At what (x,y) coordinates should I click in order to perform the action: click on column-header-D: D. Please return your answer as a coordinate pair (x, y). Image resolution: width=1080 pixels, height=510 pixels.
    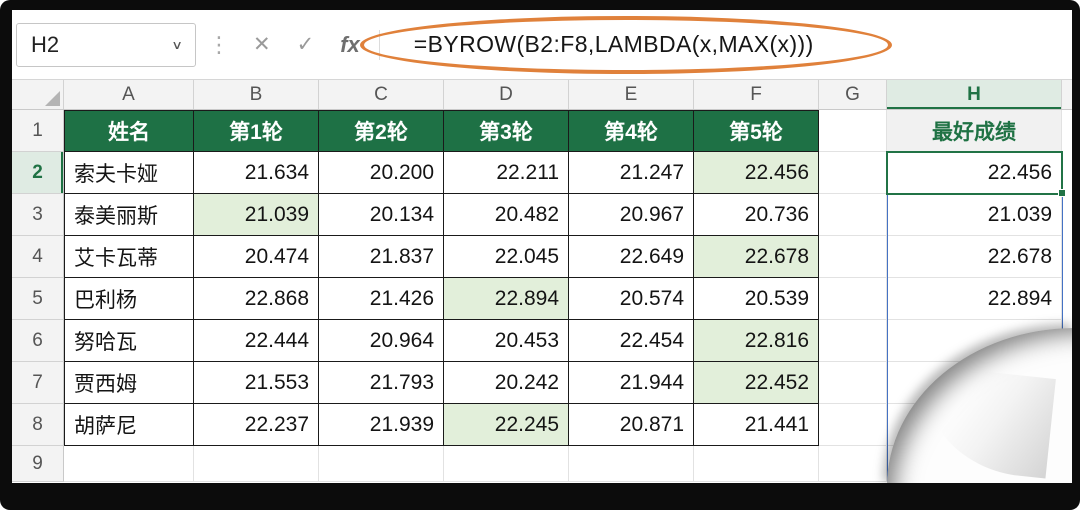
    Looking at the image, I should click on (506, 94).